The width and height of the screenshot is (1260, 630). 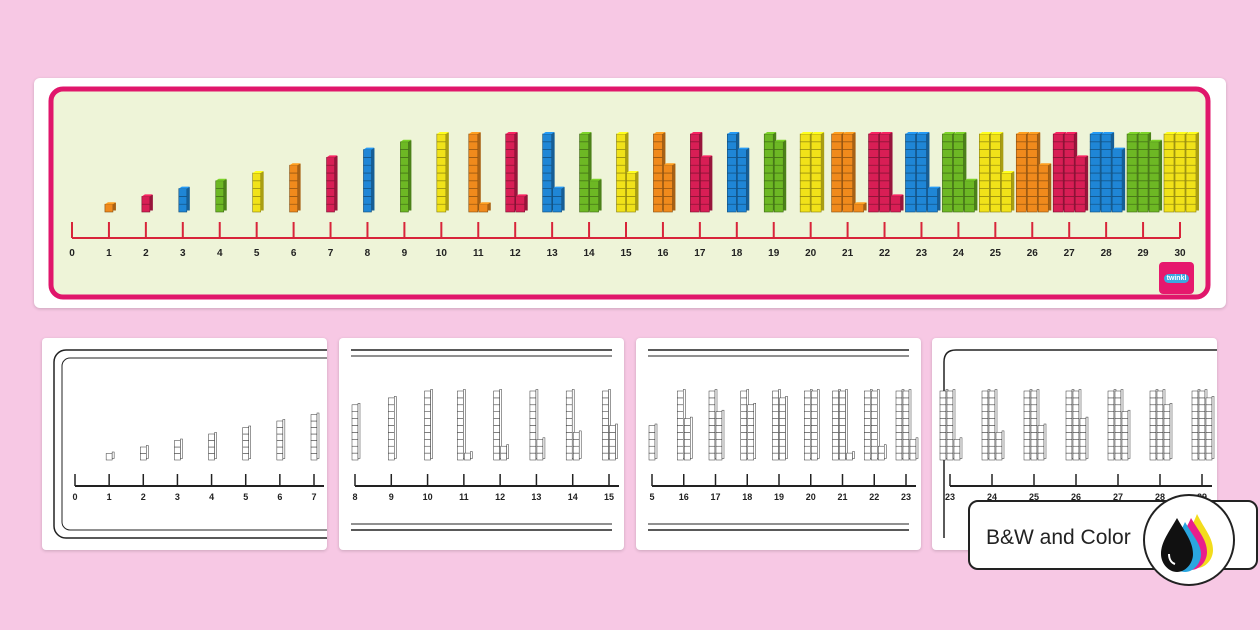 What do you see at coordinates (922, 253) in the screenshot?
I see `tick-label: 23` at bounding box center [922, 253].